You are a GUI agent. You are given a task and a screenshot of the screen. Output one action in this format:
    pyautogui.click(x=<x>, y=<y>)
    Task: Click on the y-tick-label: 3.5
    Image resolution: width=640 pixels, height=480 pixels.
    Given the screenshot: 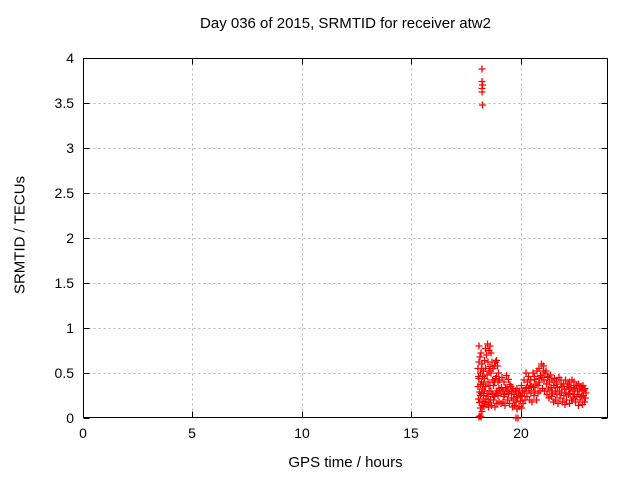 What is the action you would take?
    pyautogui.click(x=64, y=103)
    